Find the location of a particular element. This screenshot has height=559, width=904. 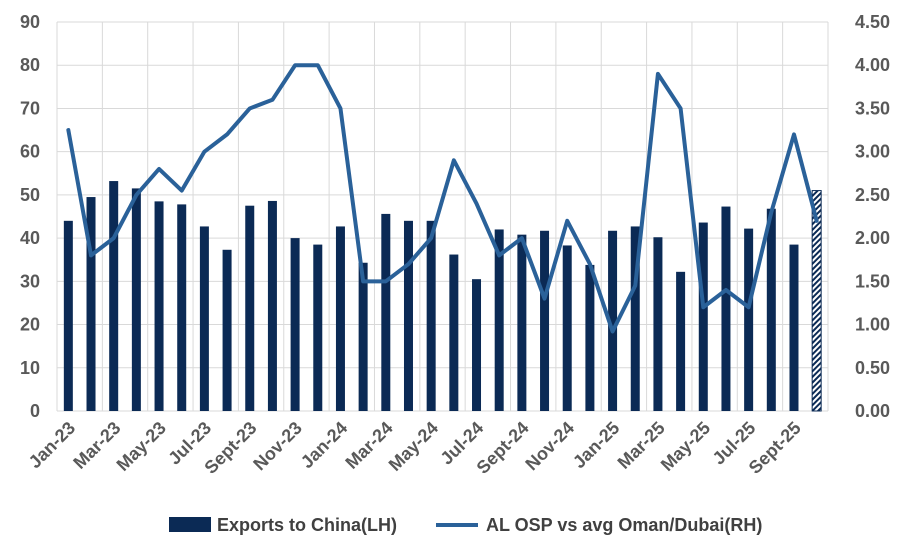

y-right-tick-label: 1.50 is located at coordinates (872, 281).